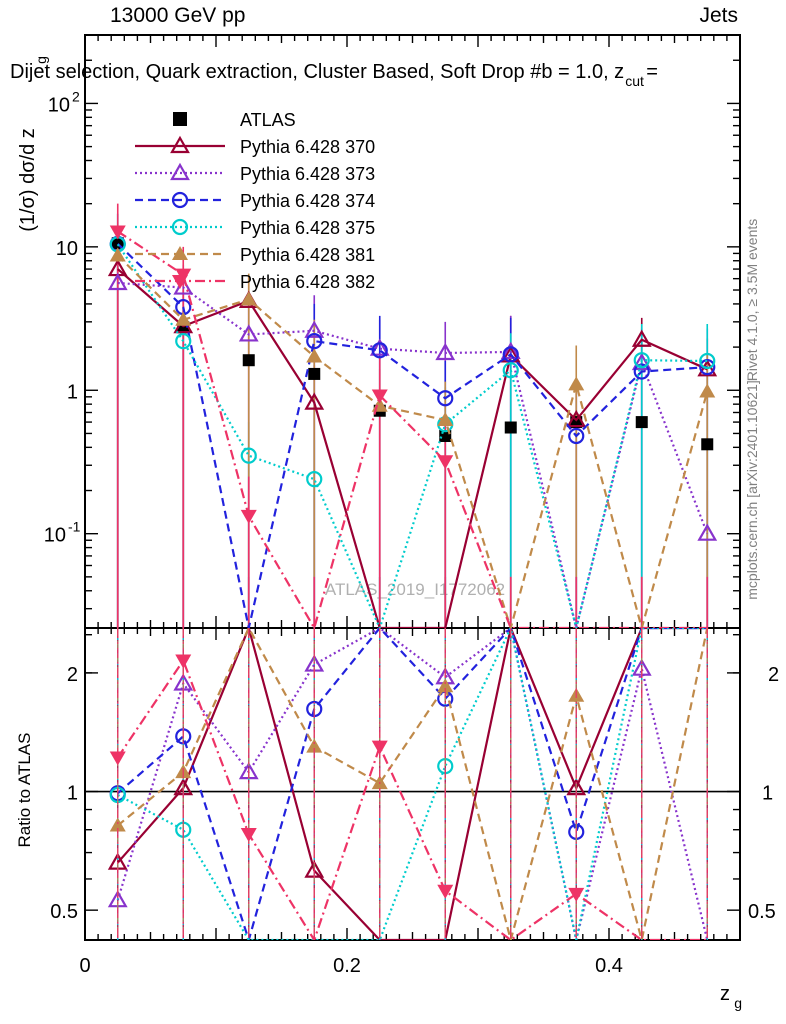 This screenshot has height=1024, width=786. Describe the element at coordinates (773, 675) in the screenshot. I see `ratio-tick-label-2-right: 2` at that location.